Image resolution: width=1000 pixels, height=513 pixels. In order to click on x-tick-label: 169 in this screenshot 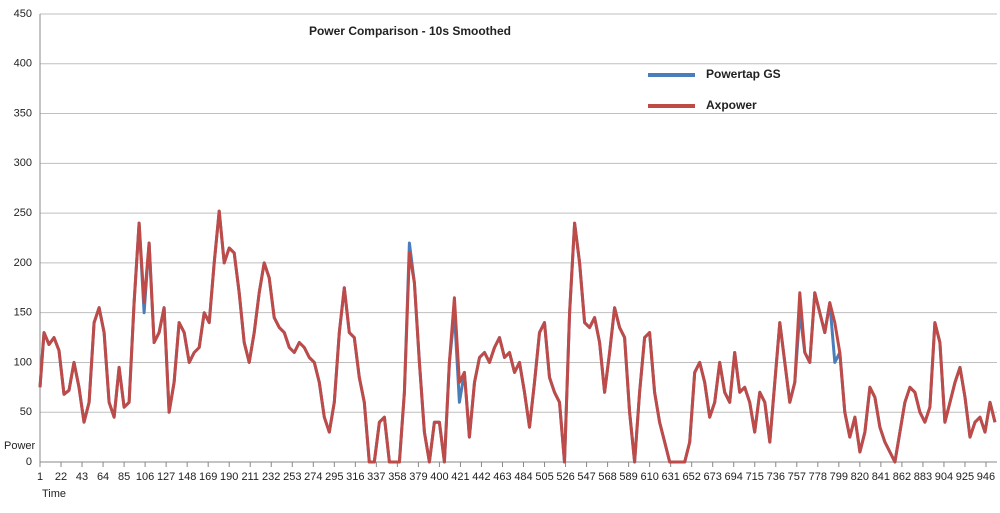, I will do `click(208, 477)`.